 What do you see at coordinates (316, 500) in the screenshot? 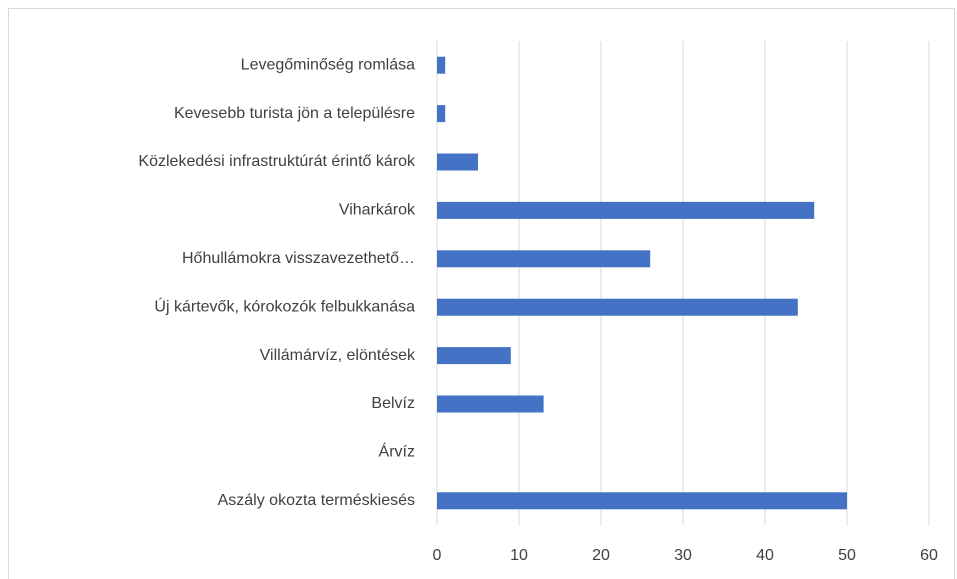
I see `y-tick-label: Aszály okozta terméskiesés` at bounding box center [316, 500].